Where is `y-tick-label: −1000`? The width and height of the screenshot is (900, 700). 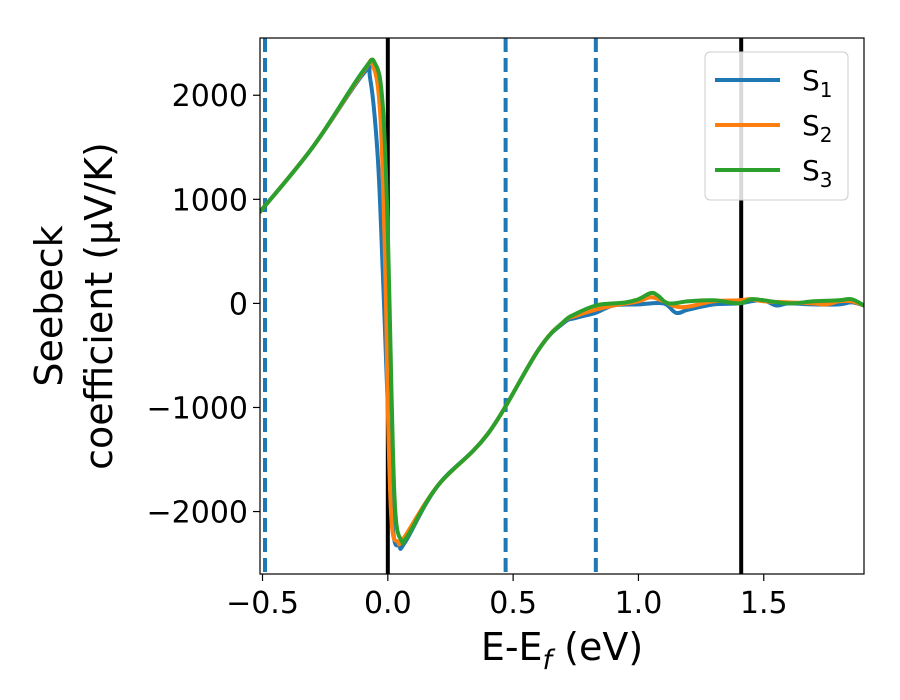 y-tick-label: −1000 is located at coordinates (197, 408).